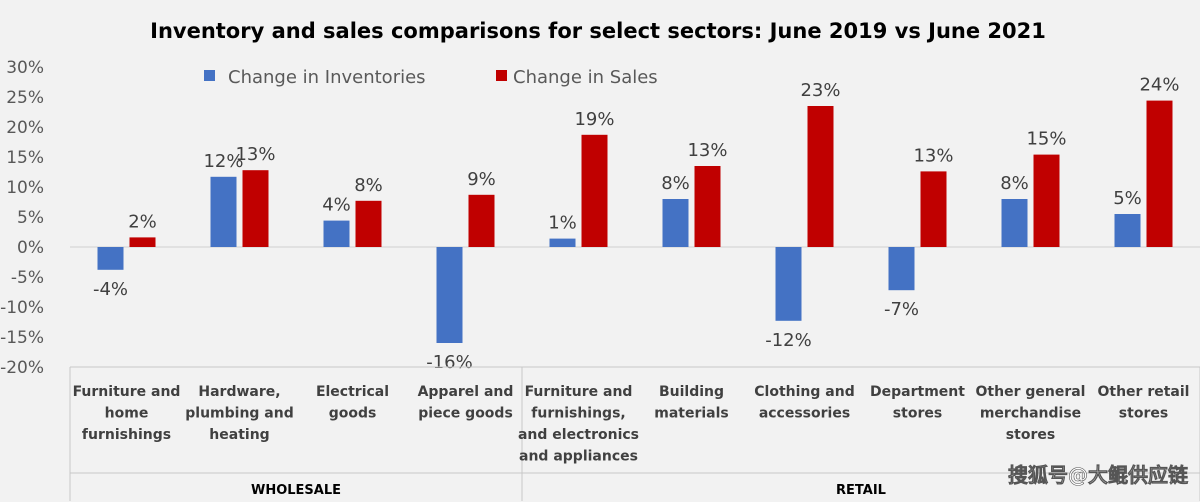 Image resolution: width=1200 pixels, height=502 pixels. What do you see at coordinates (30, 248) in the screenshot?
I see `y-tick-label: 0%` at bounding box center [30, 248].